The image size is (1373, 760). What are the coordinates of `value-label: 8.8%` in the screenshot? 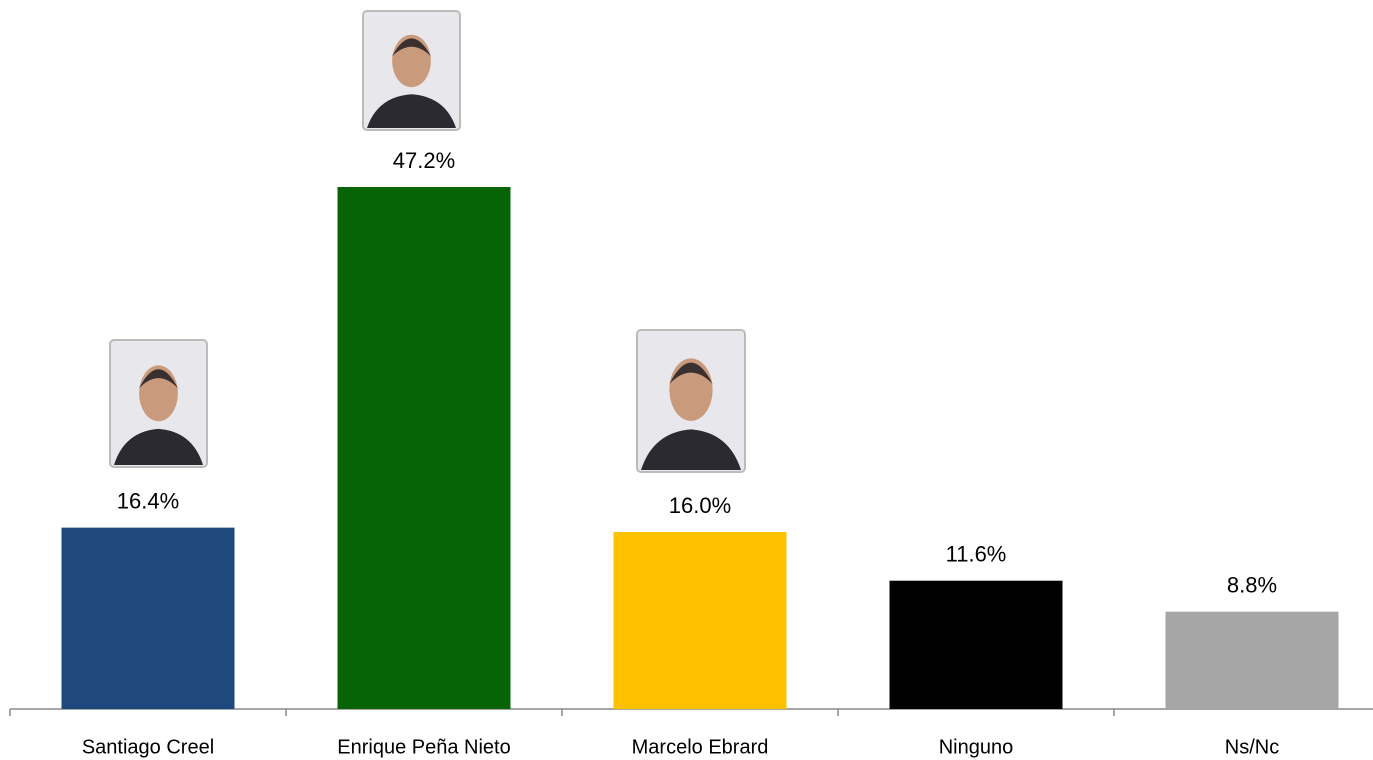 It's located at (1252, 584).